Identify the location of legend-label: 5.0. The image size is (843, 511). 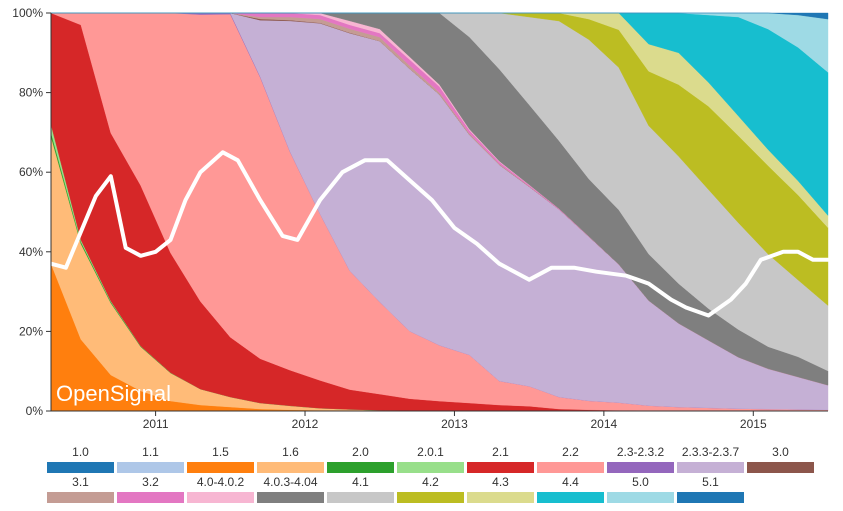
(640, 482).